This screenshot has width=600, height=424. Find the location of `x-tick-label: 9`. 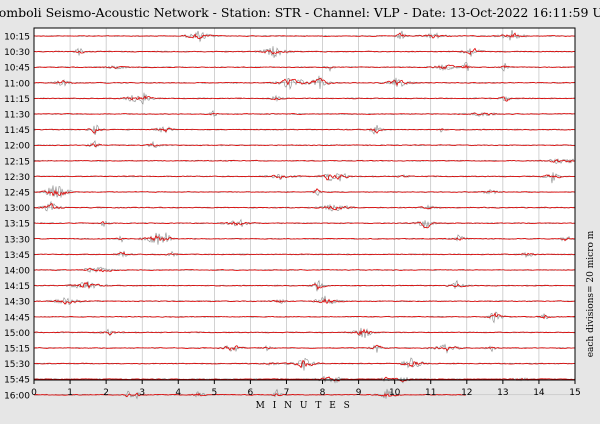

x-tick-label: 9 is located at coordinates (359, 393).